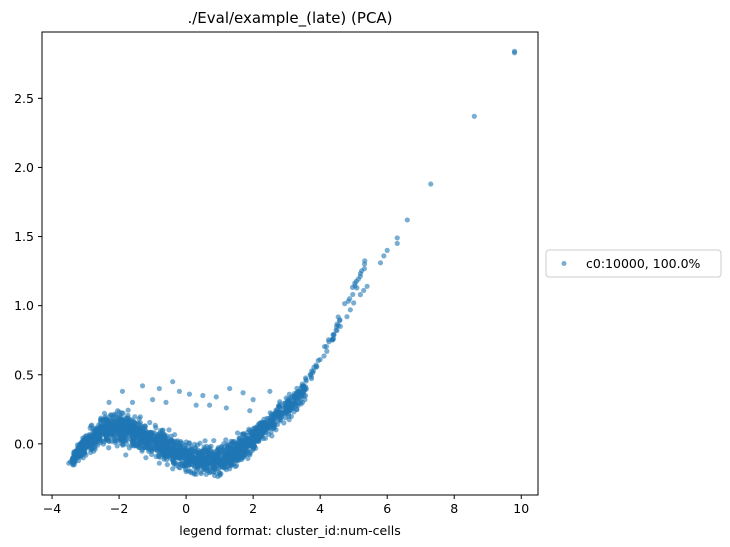  I want to click on x-tick-label: −2, so click(119, 508).